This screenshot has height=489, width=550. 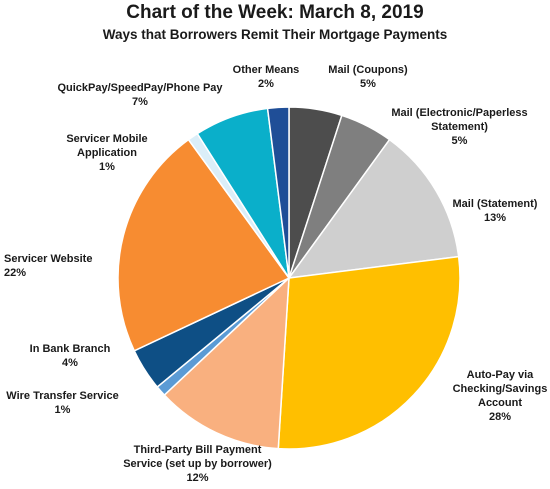 I want to click on label-quickpay: QuickPay/SpeedPay/Phone Pay 7%, so click(x=140, y=95).